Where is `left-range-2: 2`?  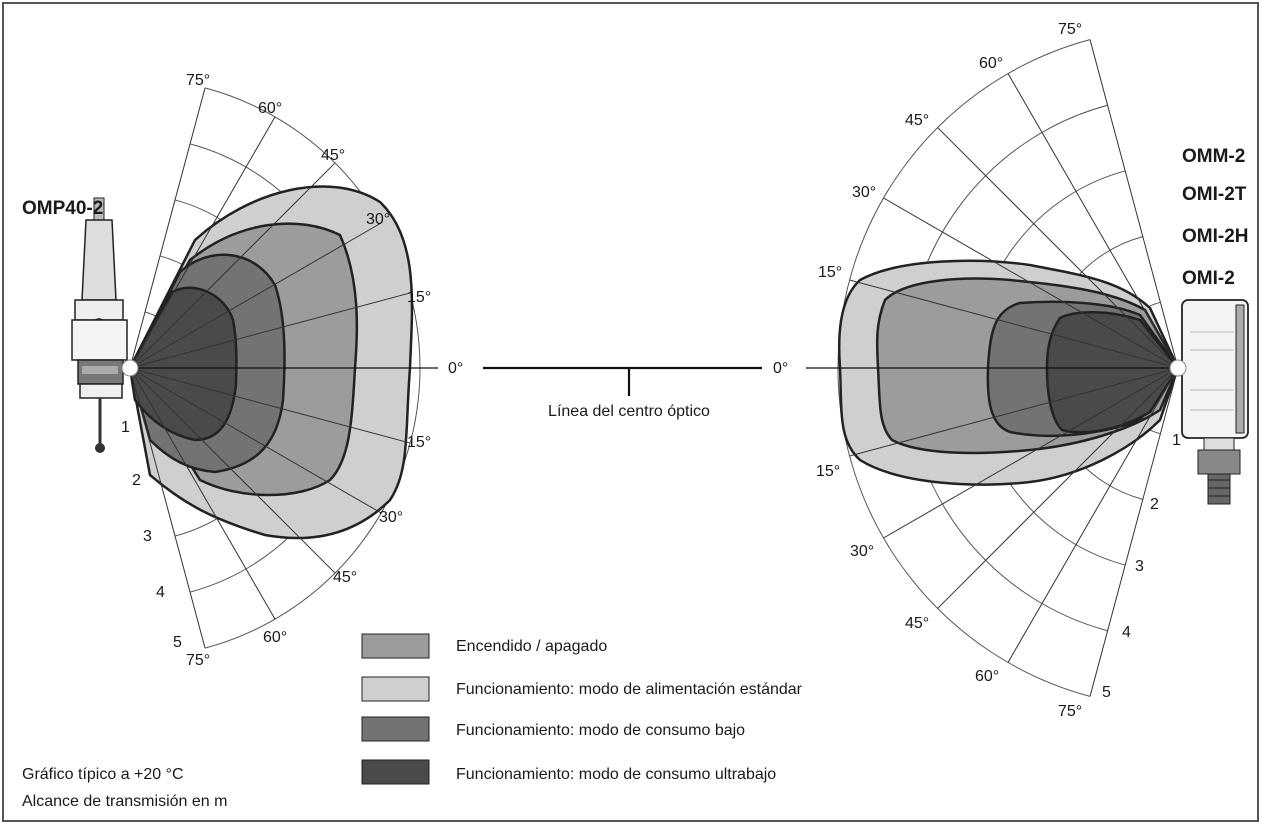
left-range-2: 2 is located at coordinates (136, 480).